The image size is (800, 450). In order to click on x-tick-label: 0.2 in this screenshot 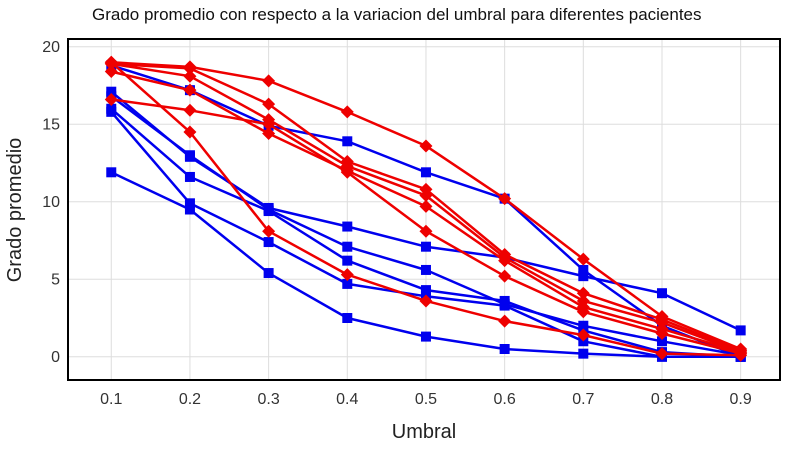, I will do `click(190, 399)`.